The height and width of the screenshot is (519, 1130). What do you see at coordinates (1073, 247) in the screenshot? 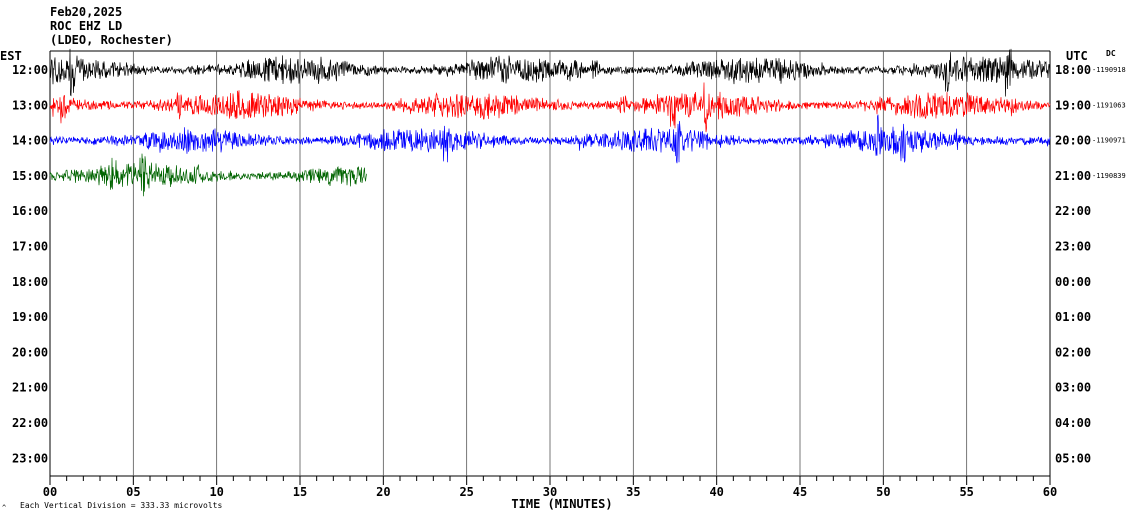
I see `right-time-label: 23:00` at bounding box center [1073, 247].